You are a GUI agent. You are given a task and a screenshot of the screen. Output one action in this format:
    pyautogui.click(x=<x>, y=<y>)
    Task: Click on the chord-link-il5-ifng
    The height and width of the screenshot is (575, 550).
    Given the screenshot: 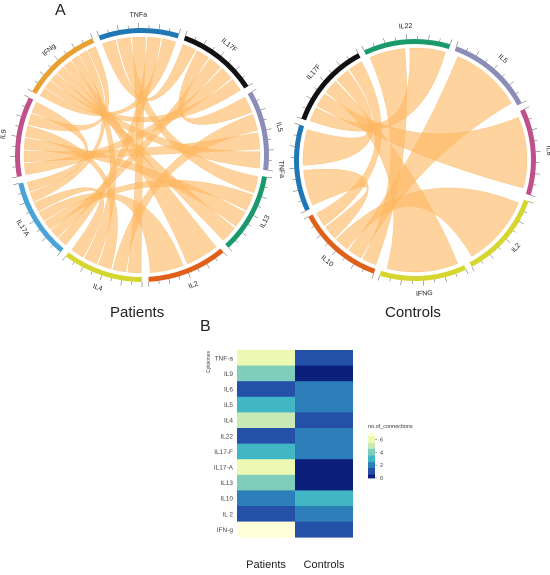 What is the action you would take?
    pyautogui.click(x=155, y=121)
    